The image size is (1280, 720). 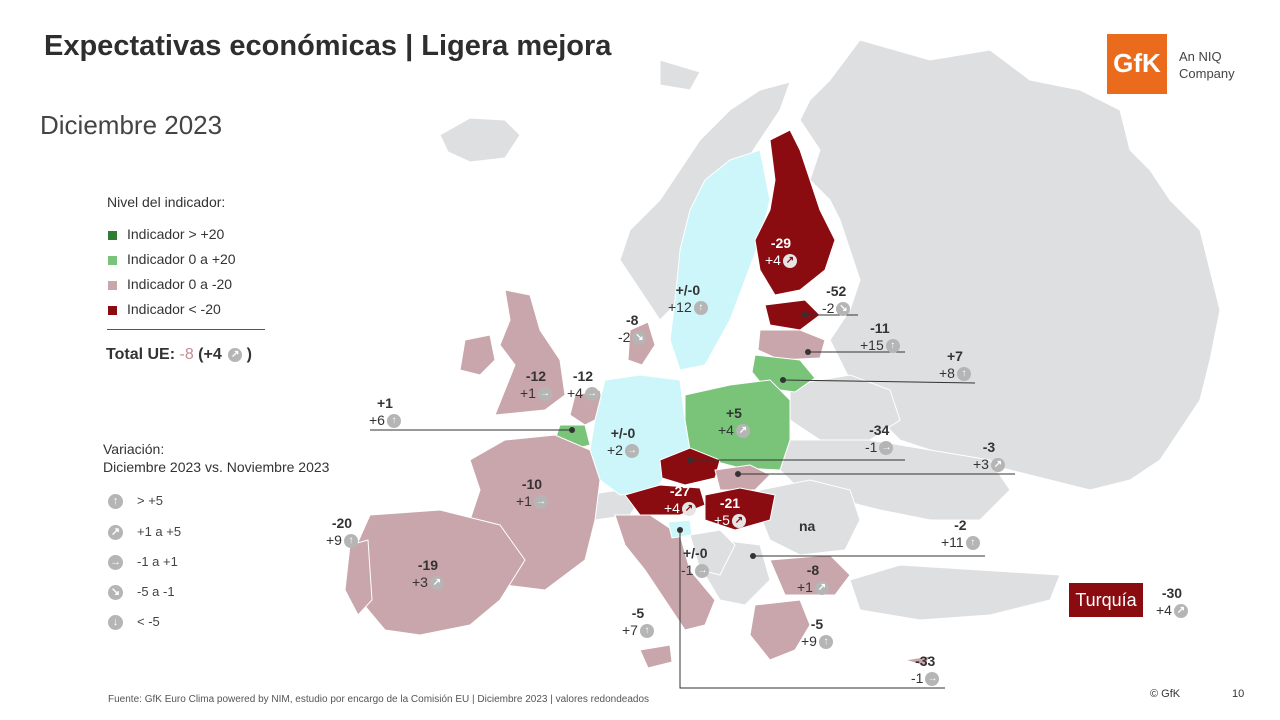 What do you see at coordinates (334, 540) in the screenshot?
I see `change: +9` at bounding box center [334, 540].